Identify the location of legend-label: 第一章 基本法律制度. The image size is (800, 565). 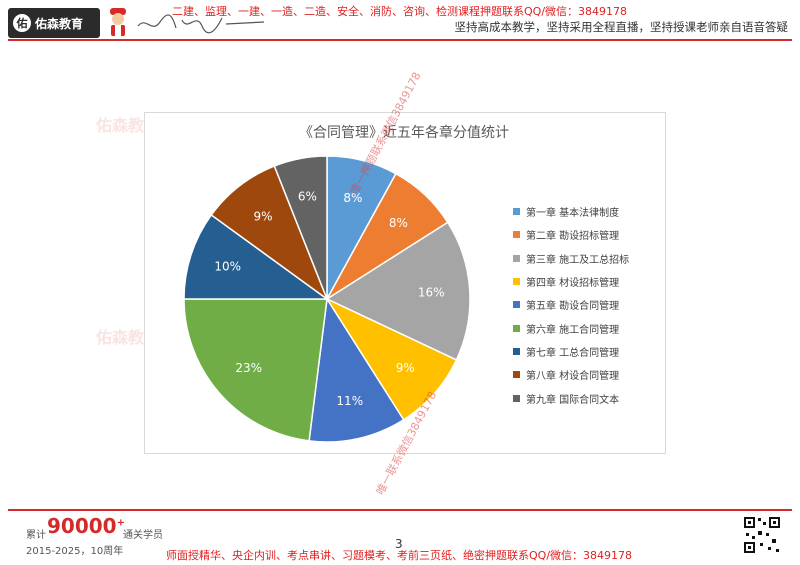
(573, 214).